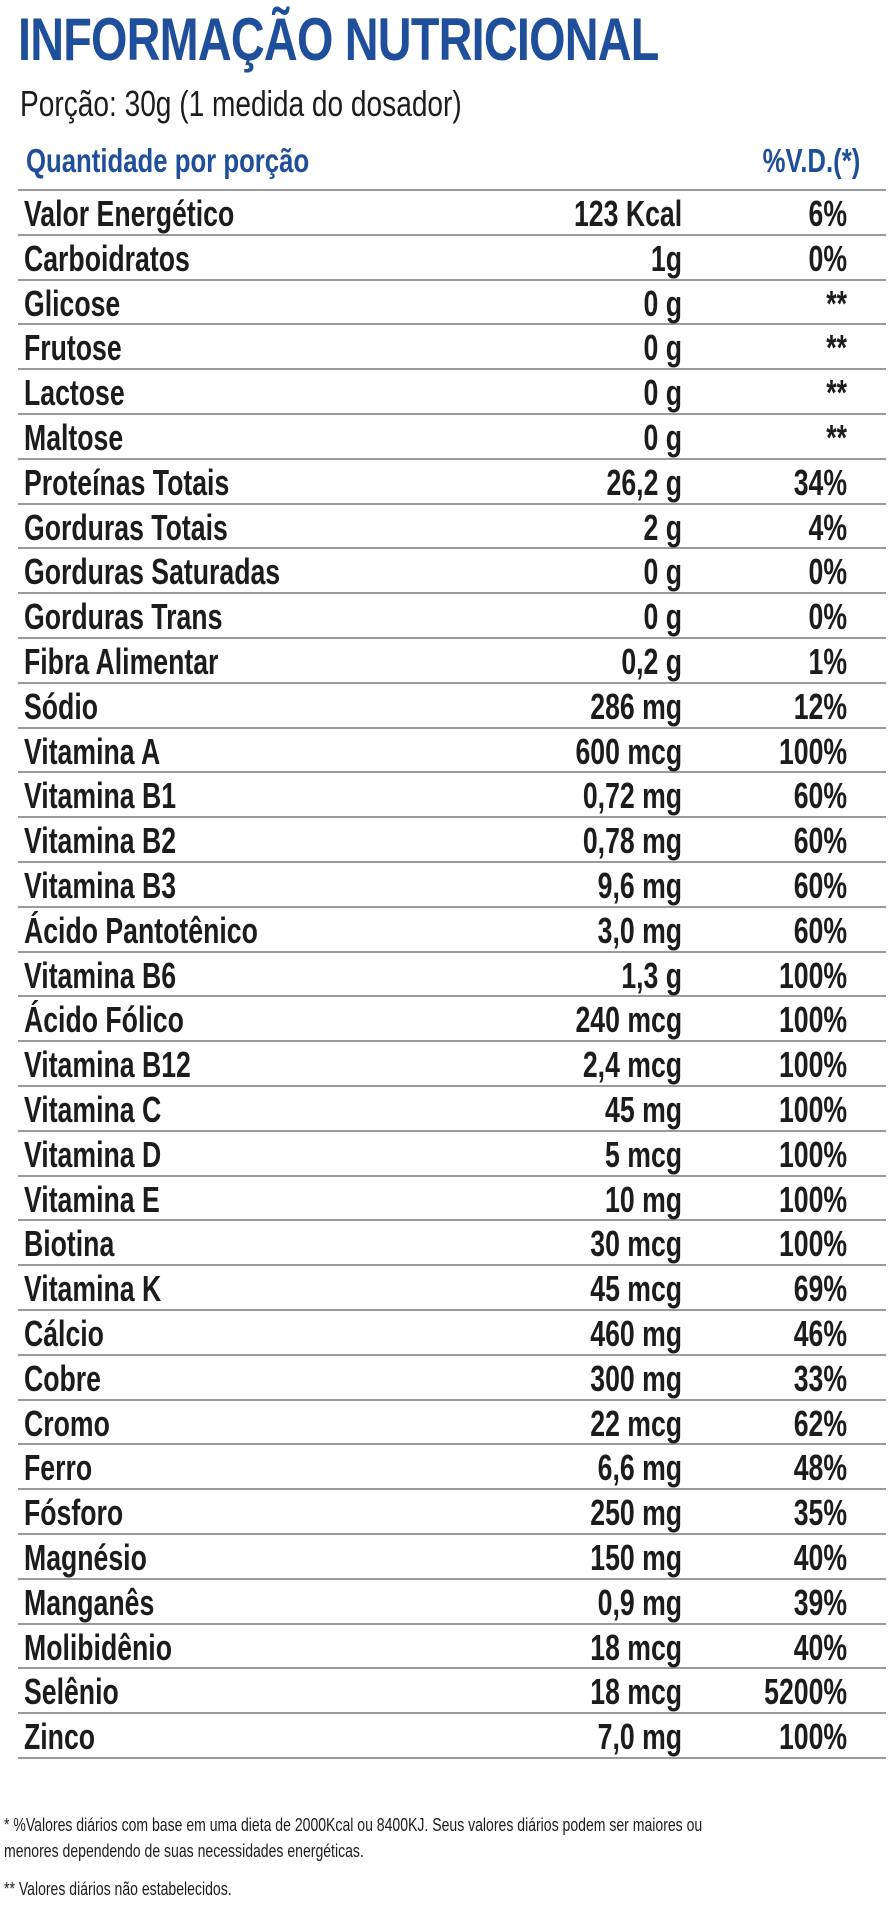 The width and height of the screenshot is (896, 1913). I want to click on nutrient-name: Molibidênio, so click(98, 1647).